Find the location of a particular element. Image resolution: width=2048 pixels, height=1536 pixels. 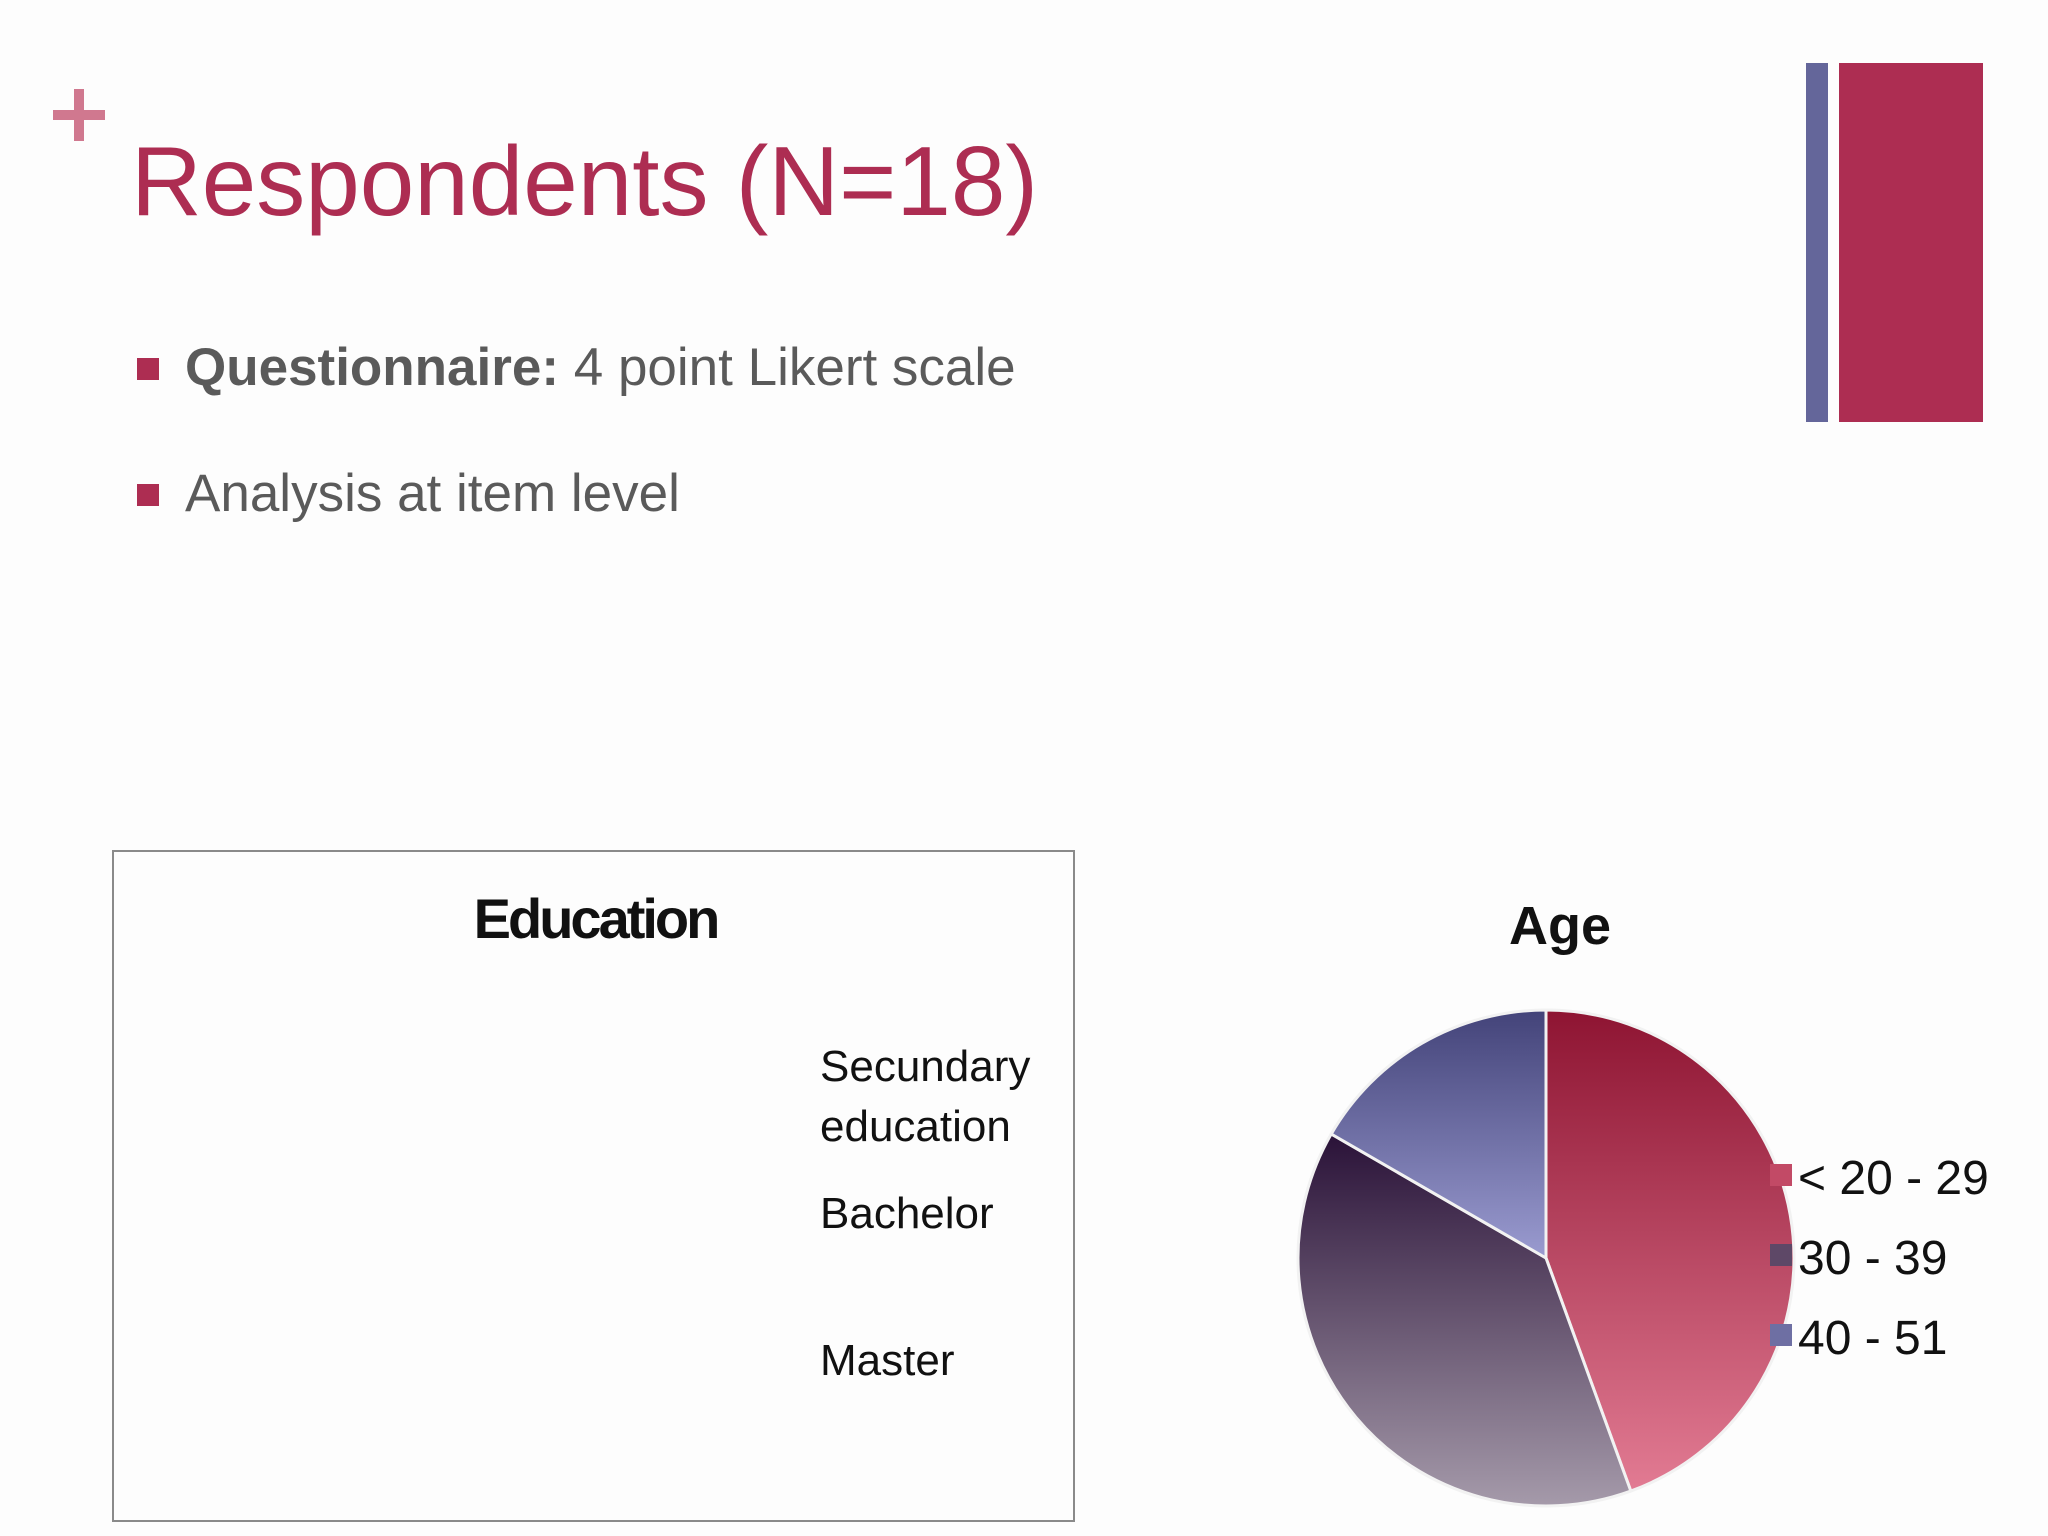

legend-label: < 20 - 29 is located at coordinates (1893, 1178).